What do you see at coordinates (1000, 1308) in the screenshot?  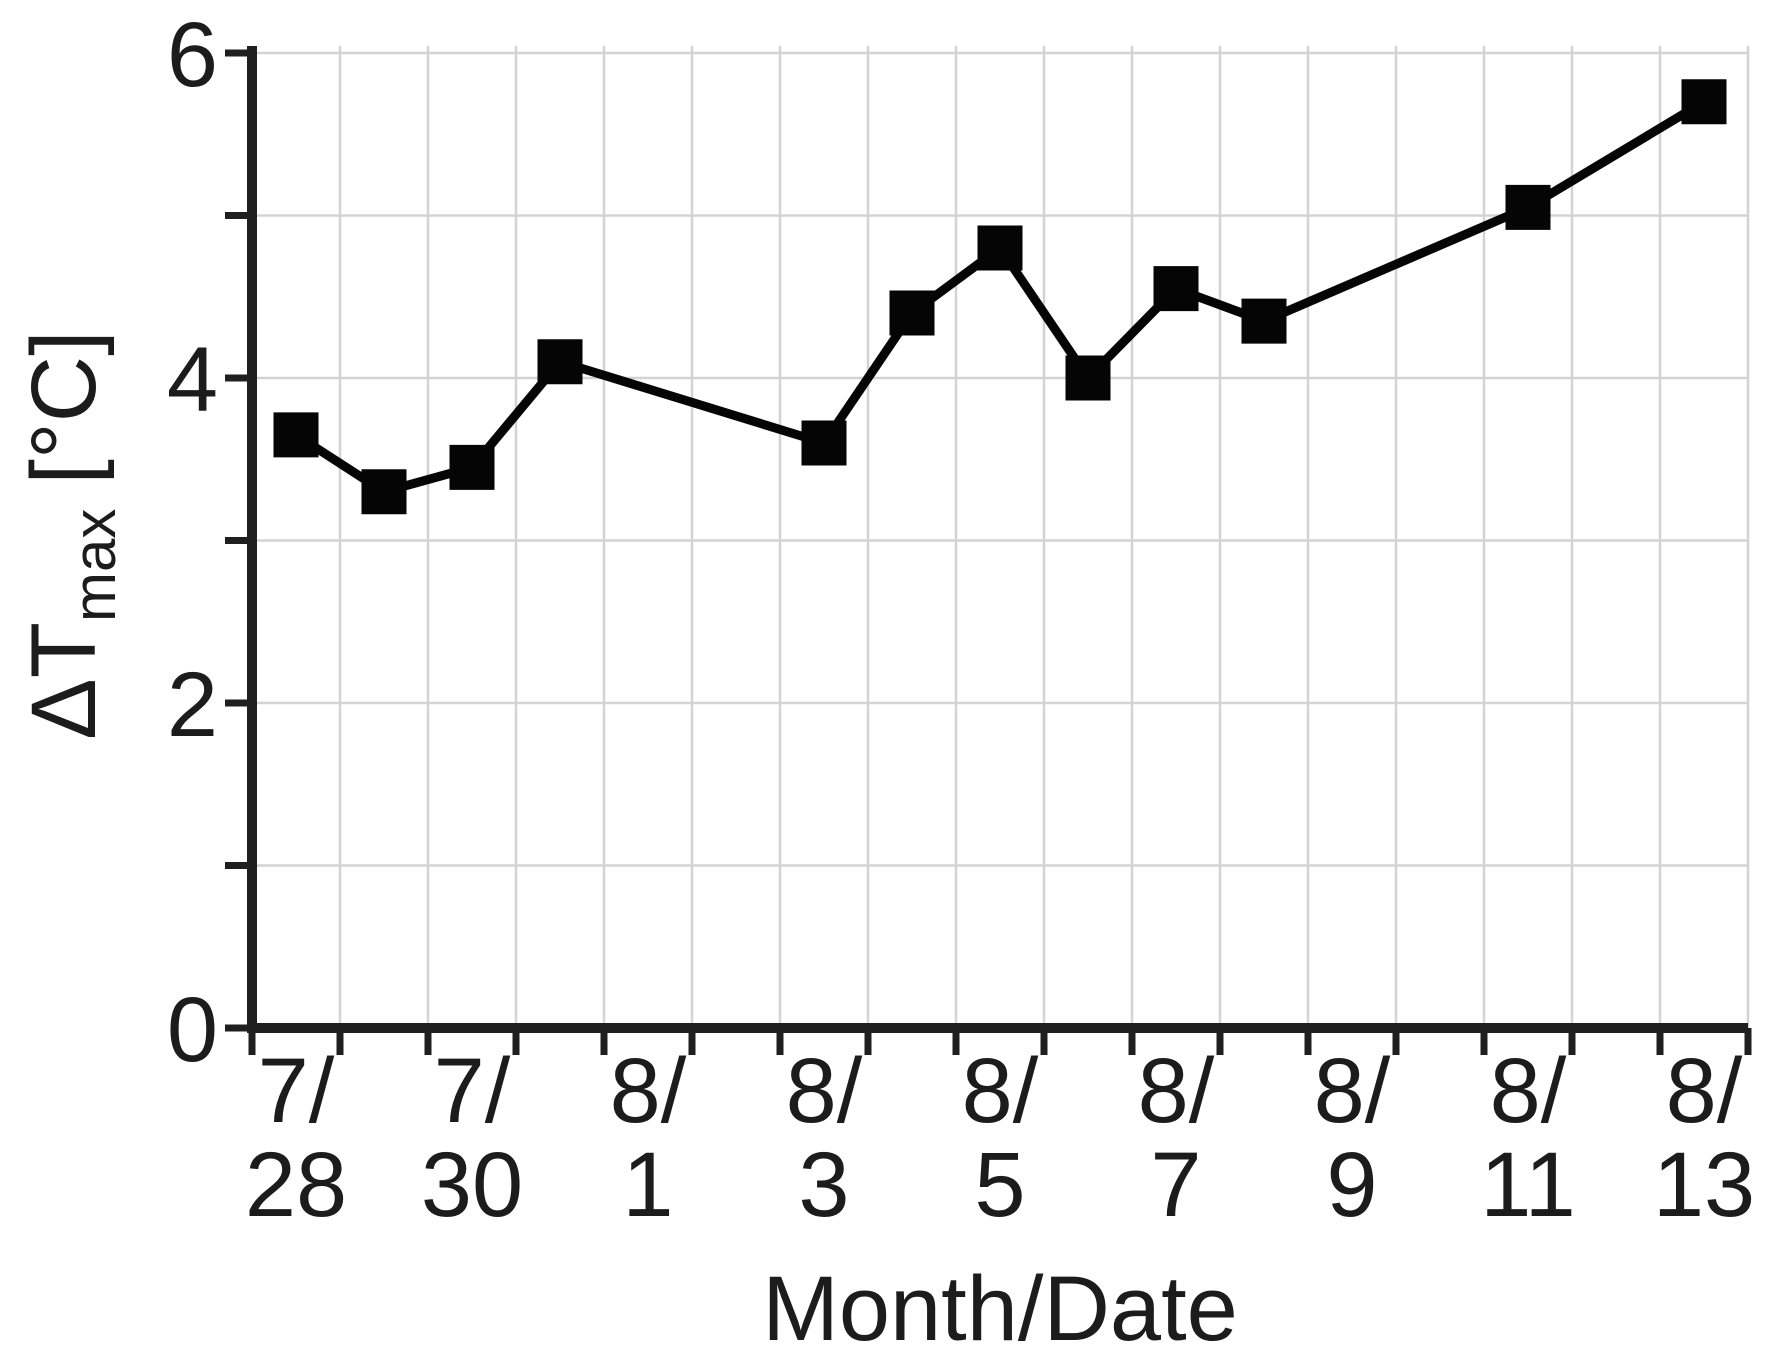 I see `x-axis-title: Month/Date` at bounding box center [1000, 1308].